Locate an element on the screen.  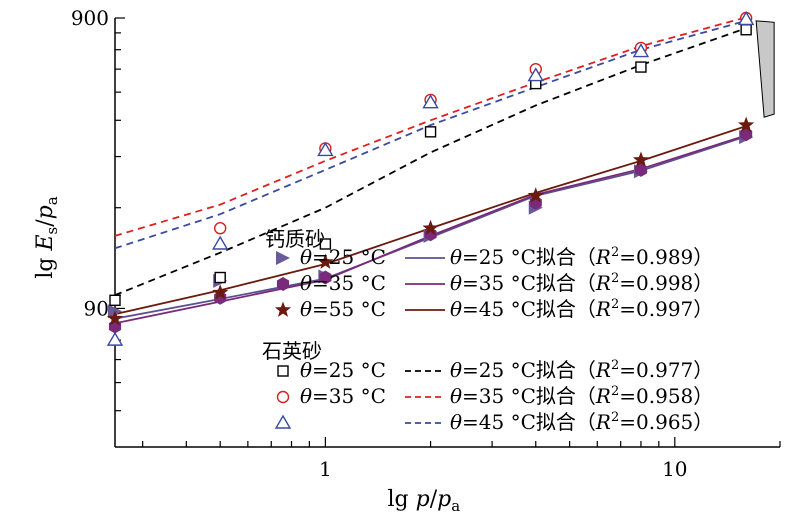
legend-fit-label: θ=45 °C拟合（R2=0.965） is located at coordinates (581, 422).